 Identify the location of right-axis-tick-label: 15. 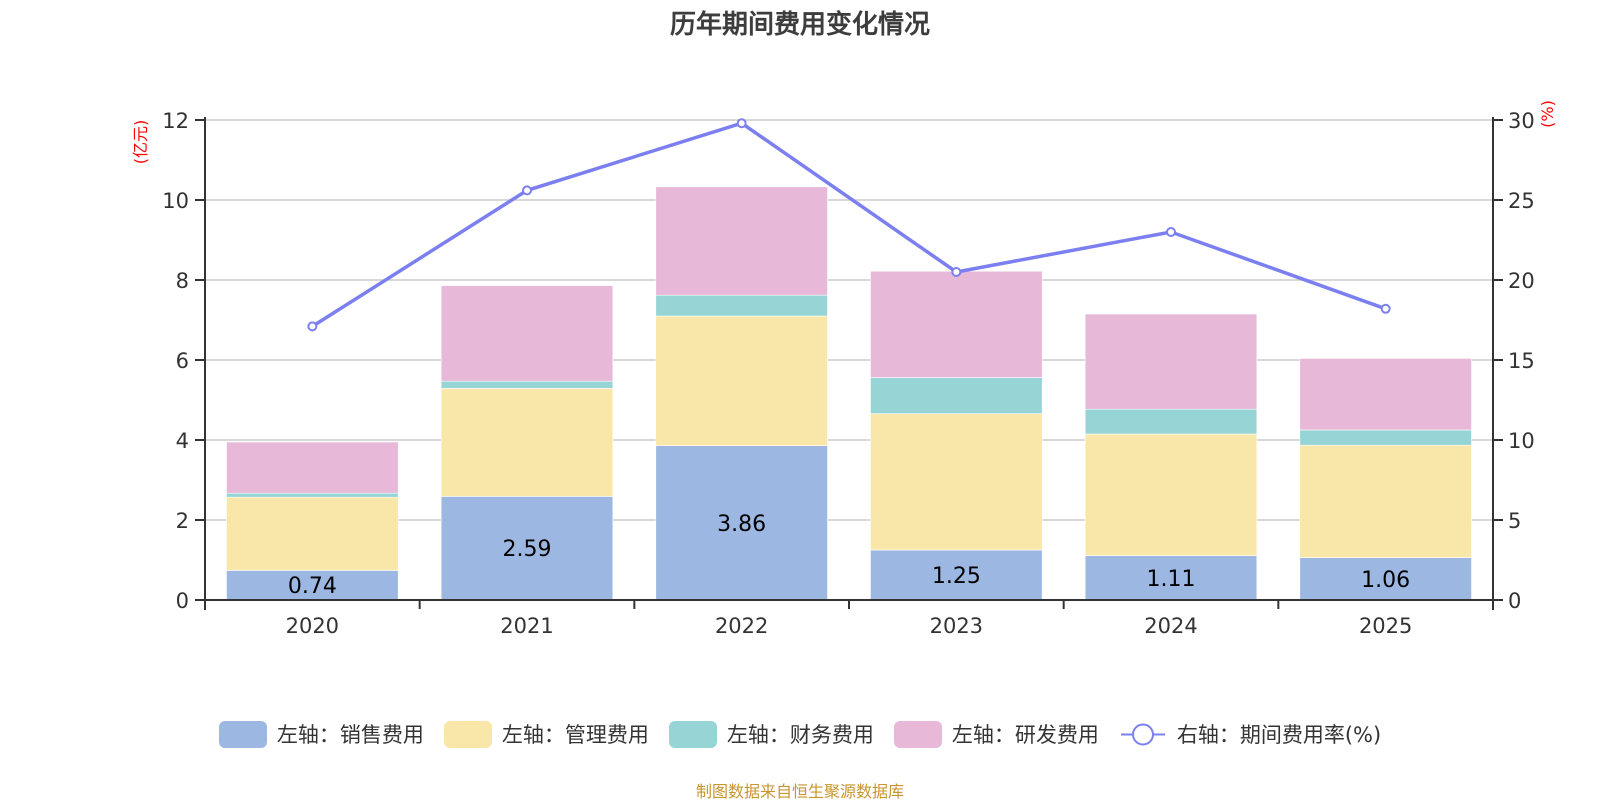
(1521, 361).